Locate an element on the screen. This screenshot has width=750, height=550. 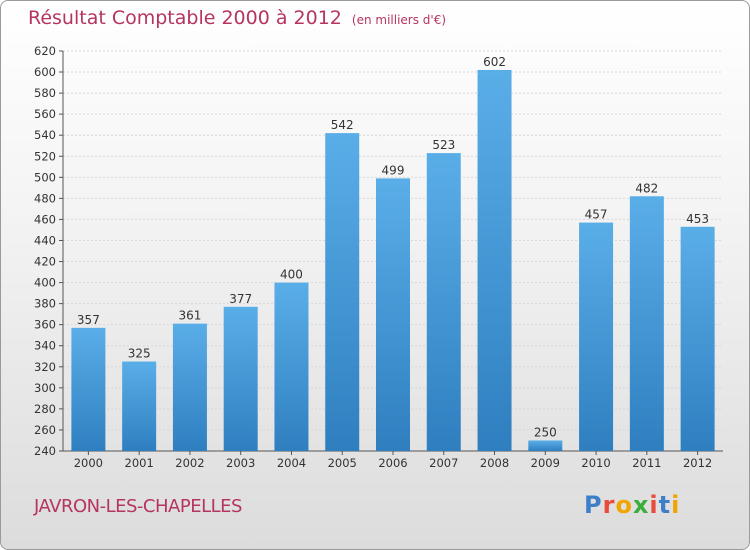
bar-2007 is located at coordinates (443, 302).